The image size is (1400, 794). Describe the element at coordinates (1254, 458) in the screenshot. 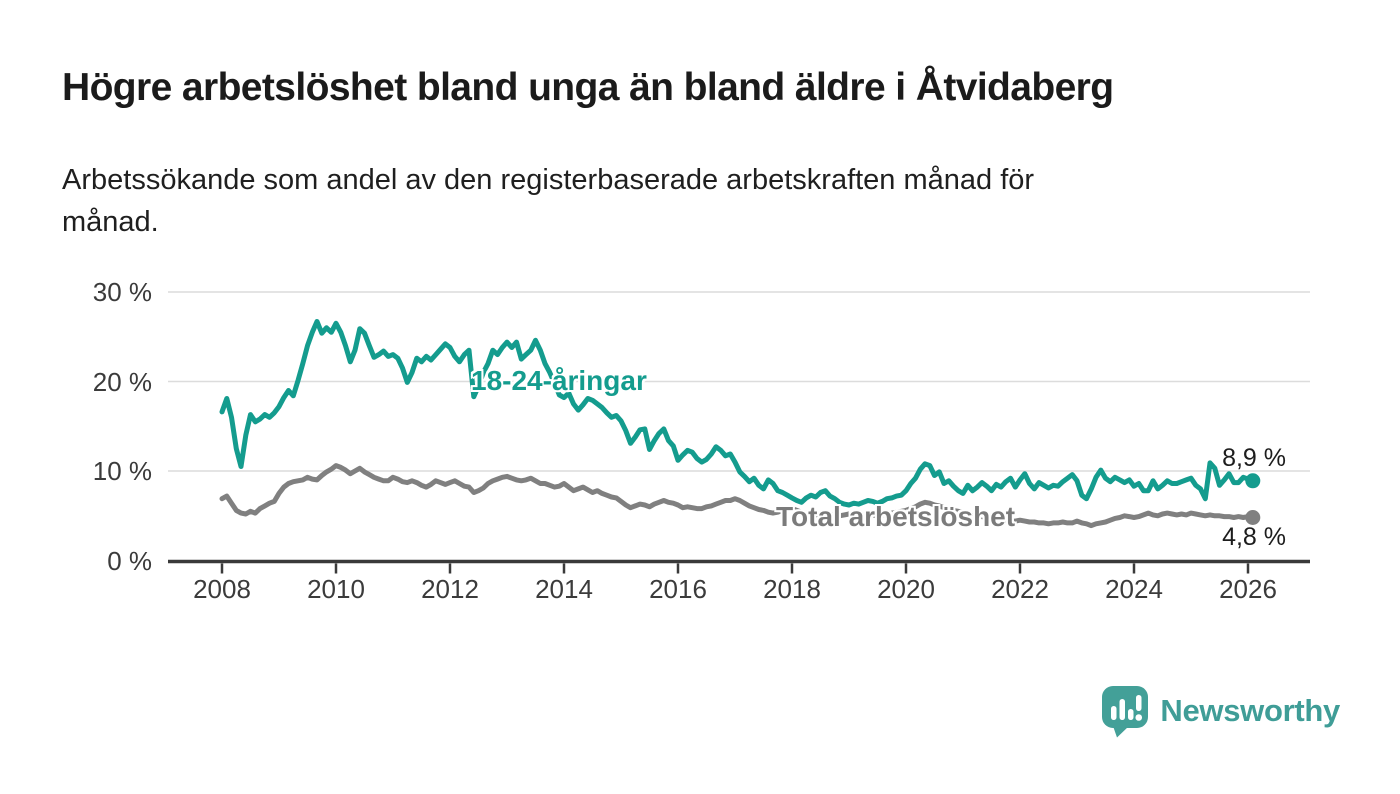

I see `end-value-label-youth: 8,9 %` at that location.